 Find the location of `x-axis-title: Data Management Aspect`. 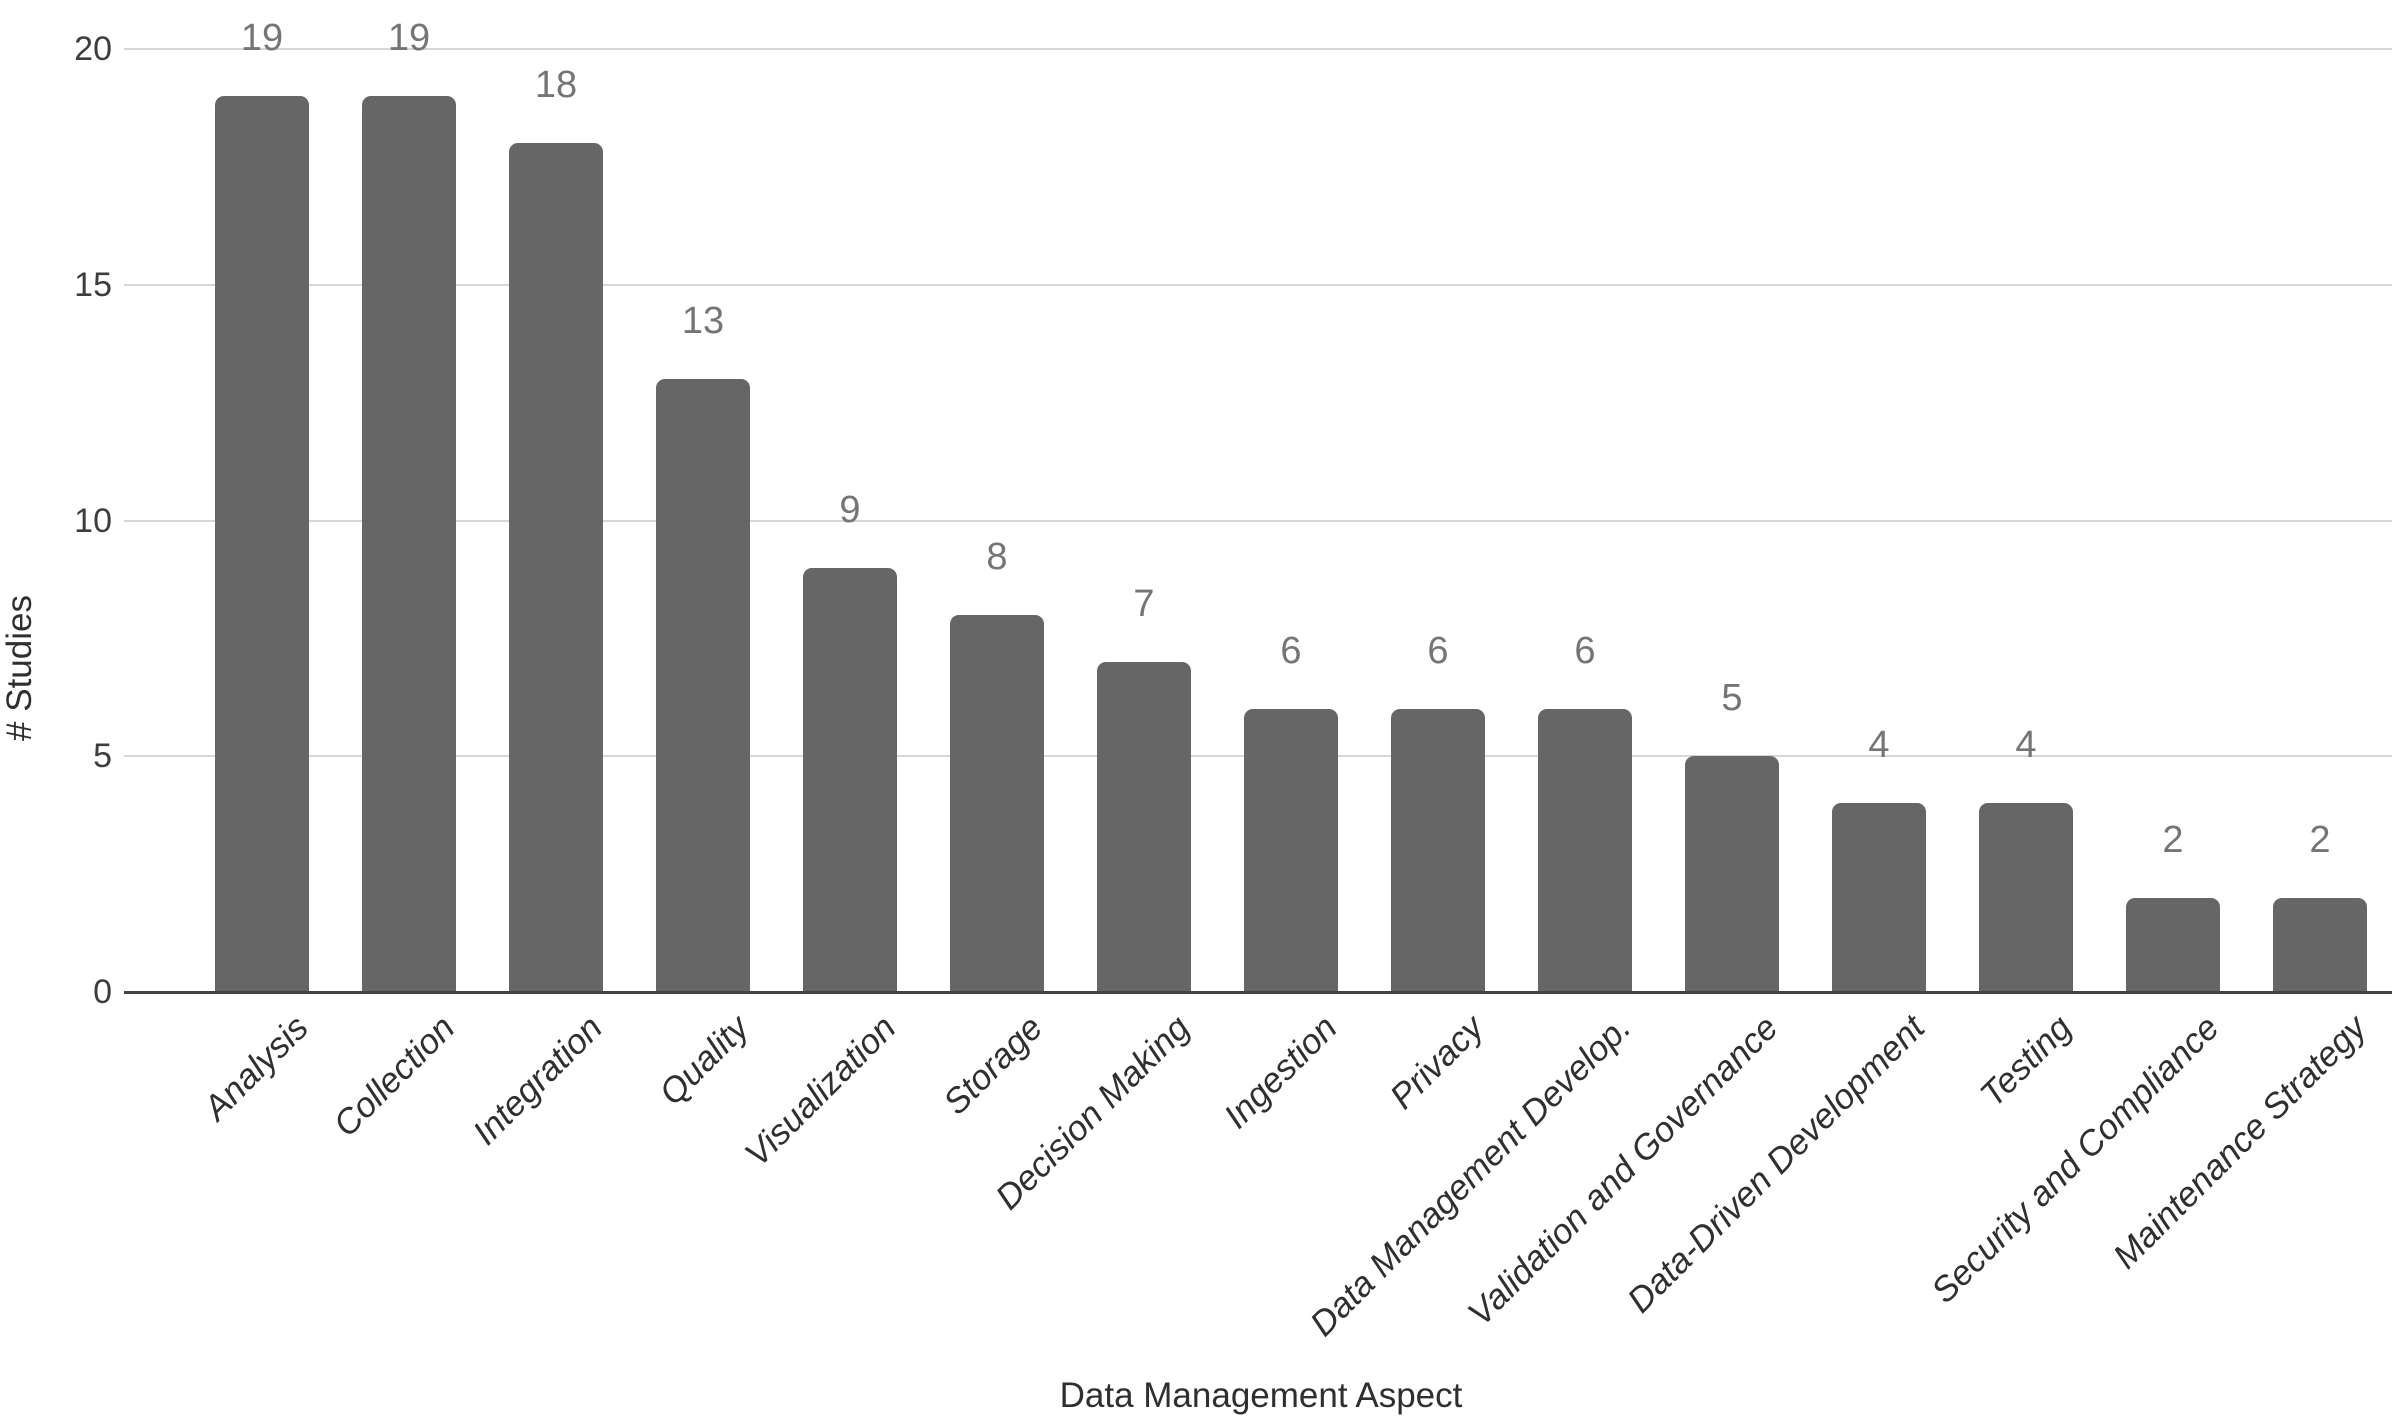

x-axis-title: Data Management Aspect is located at coordinates (1261, 1395).